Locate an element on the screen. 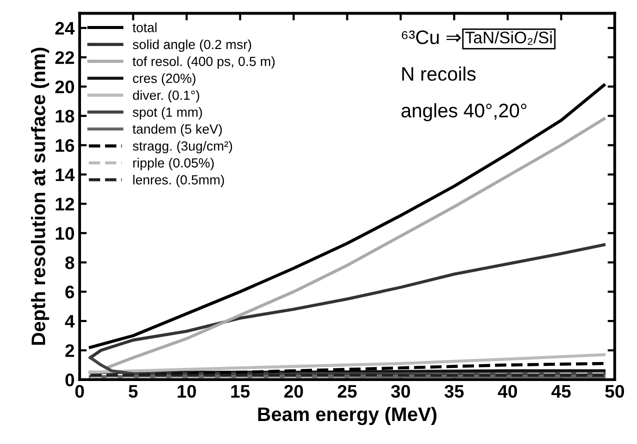 The height and width of the screenshot is (444, 637). legend-label: solid angle (0.2 msr) is located at coordinates (192, 45).